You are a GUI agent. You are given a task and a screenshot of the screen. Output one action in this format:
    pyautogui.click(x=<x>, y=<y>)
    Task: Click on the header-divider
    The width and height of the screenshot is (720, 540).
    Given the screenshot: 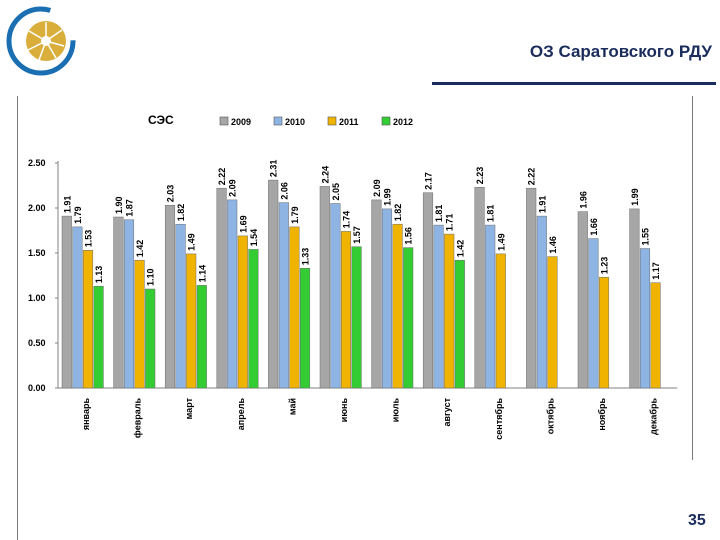 What is the action you would take?
    pyautogui.click(x=574, y=83)
    